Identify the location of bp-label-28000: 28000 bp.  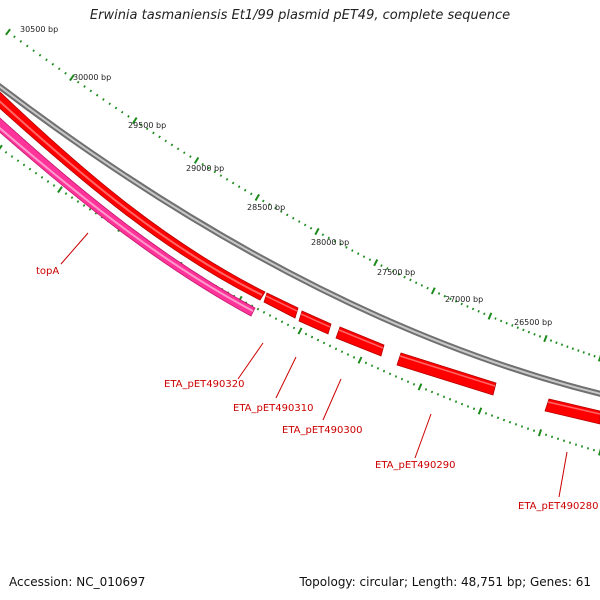
(330, 242).